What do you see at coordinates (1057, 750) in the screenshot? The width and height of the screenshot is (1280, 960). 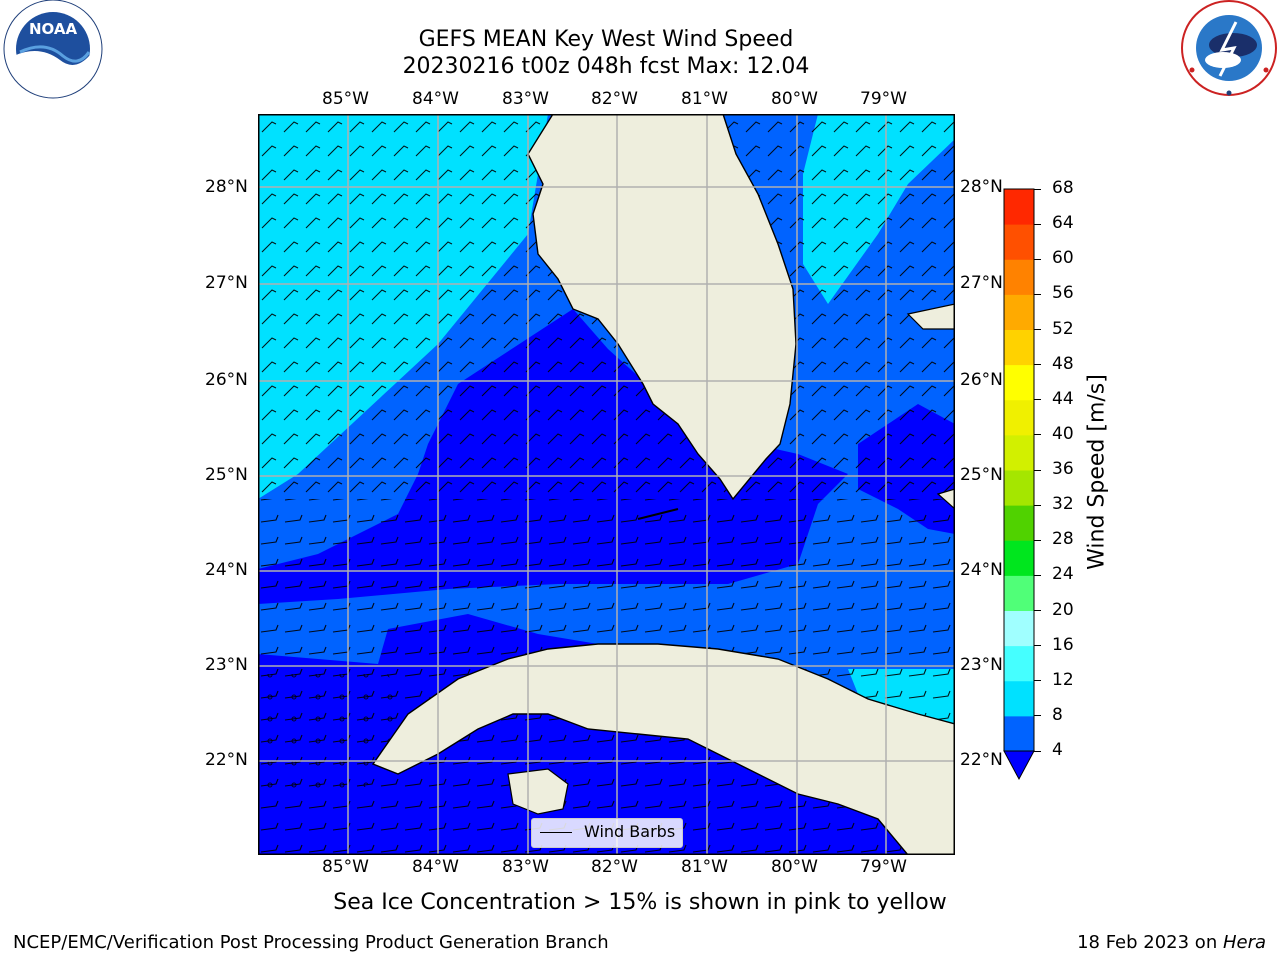 I see `colorbar-tick-label: 4` at bounding box center [1057, 750].